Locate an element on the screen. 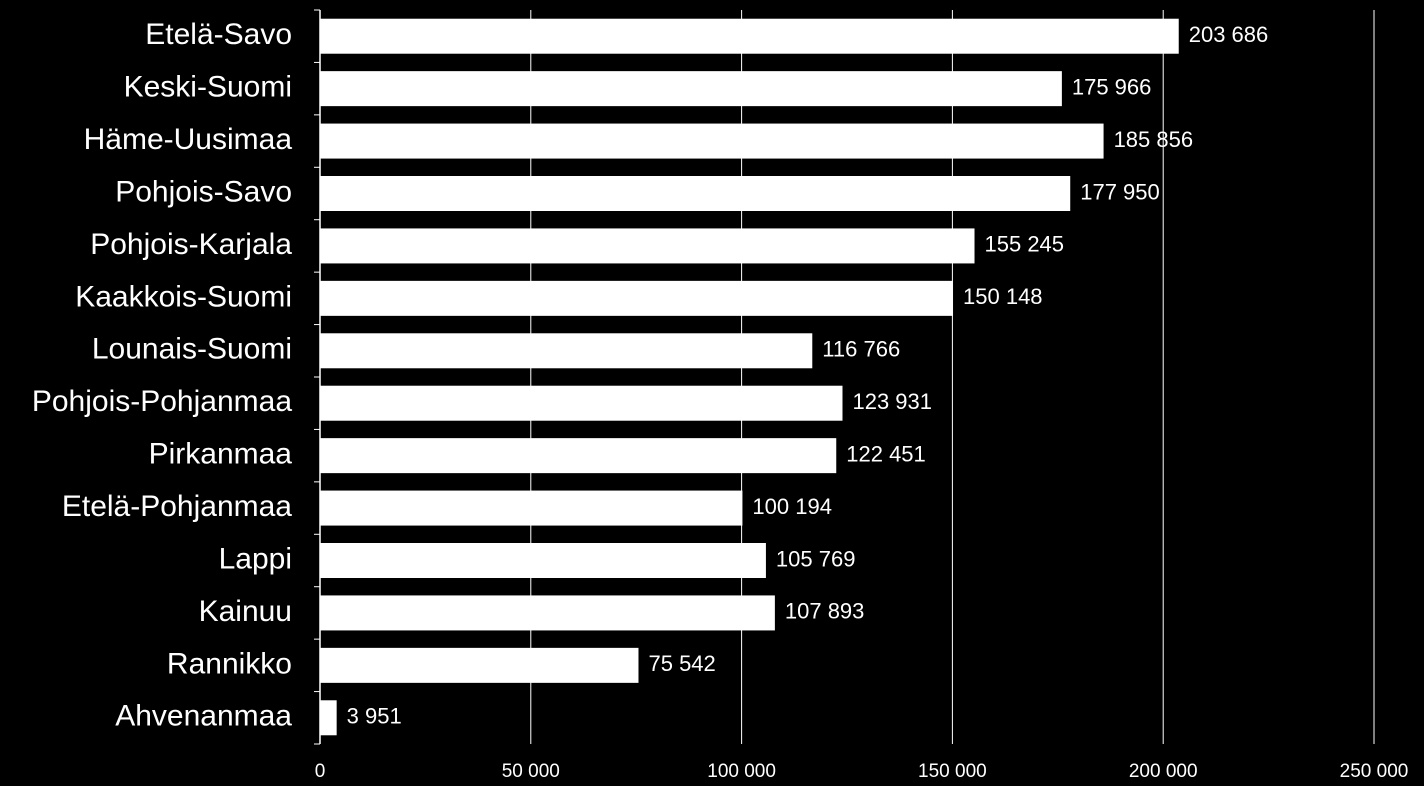  value-label: 177 950 is located at coordinates (1120, 191).